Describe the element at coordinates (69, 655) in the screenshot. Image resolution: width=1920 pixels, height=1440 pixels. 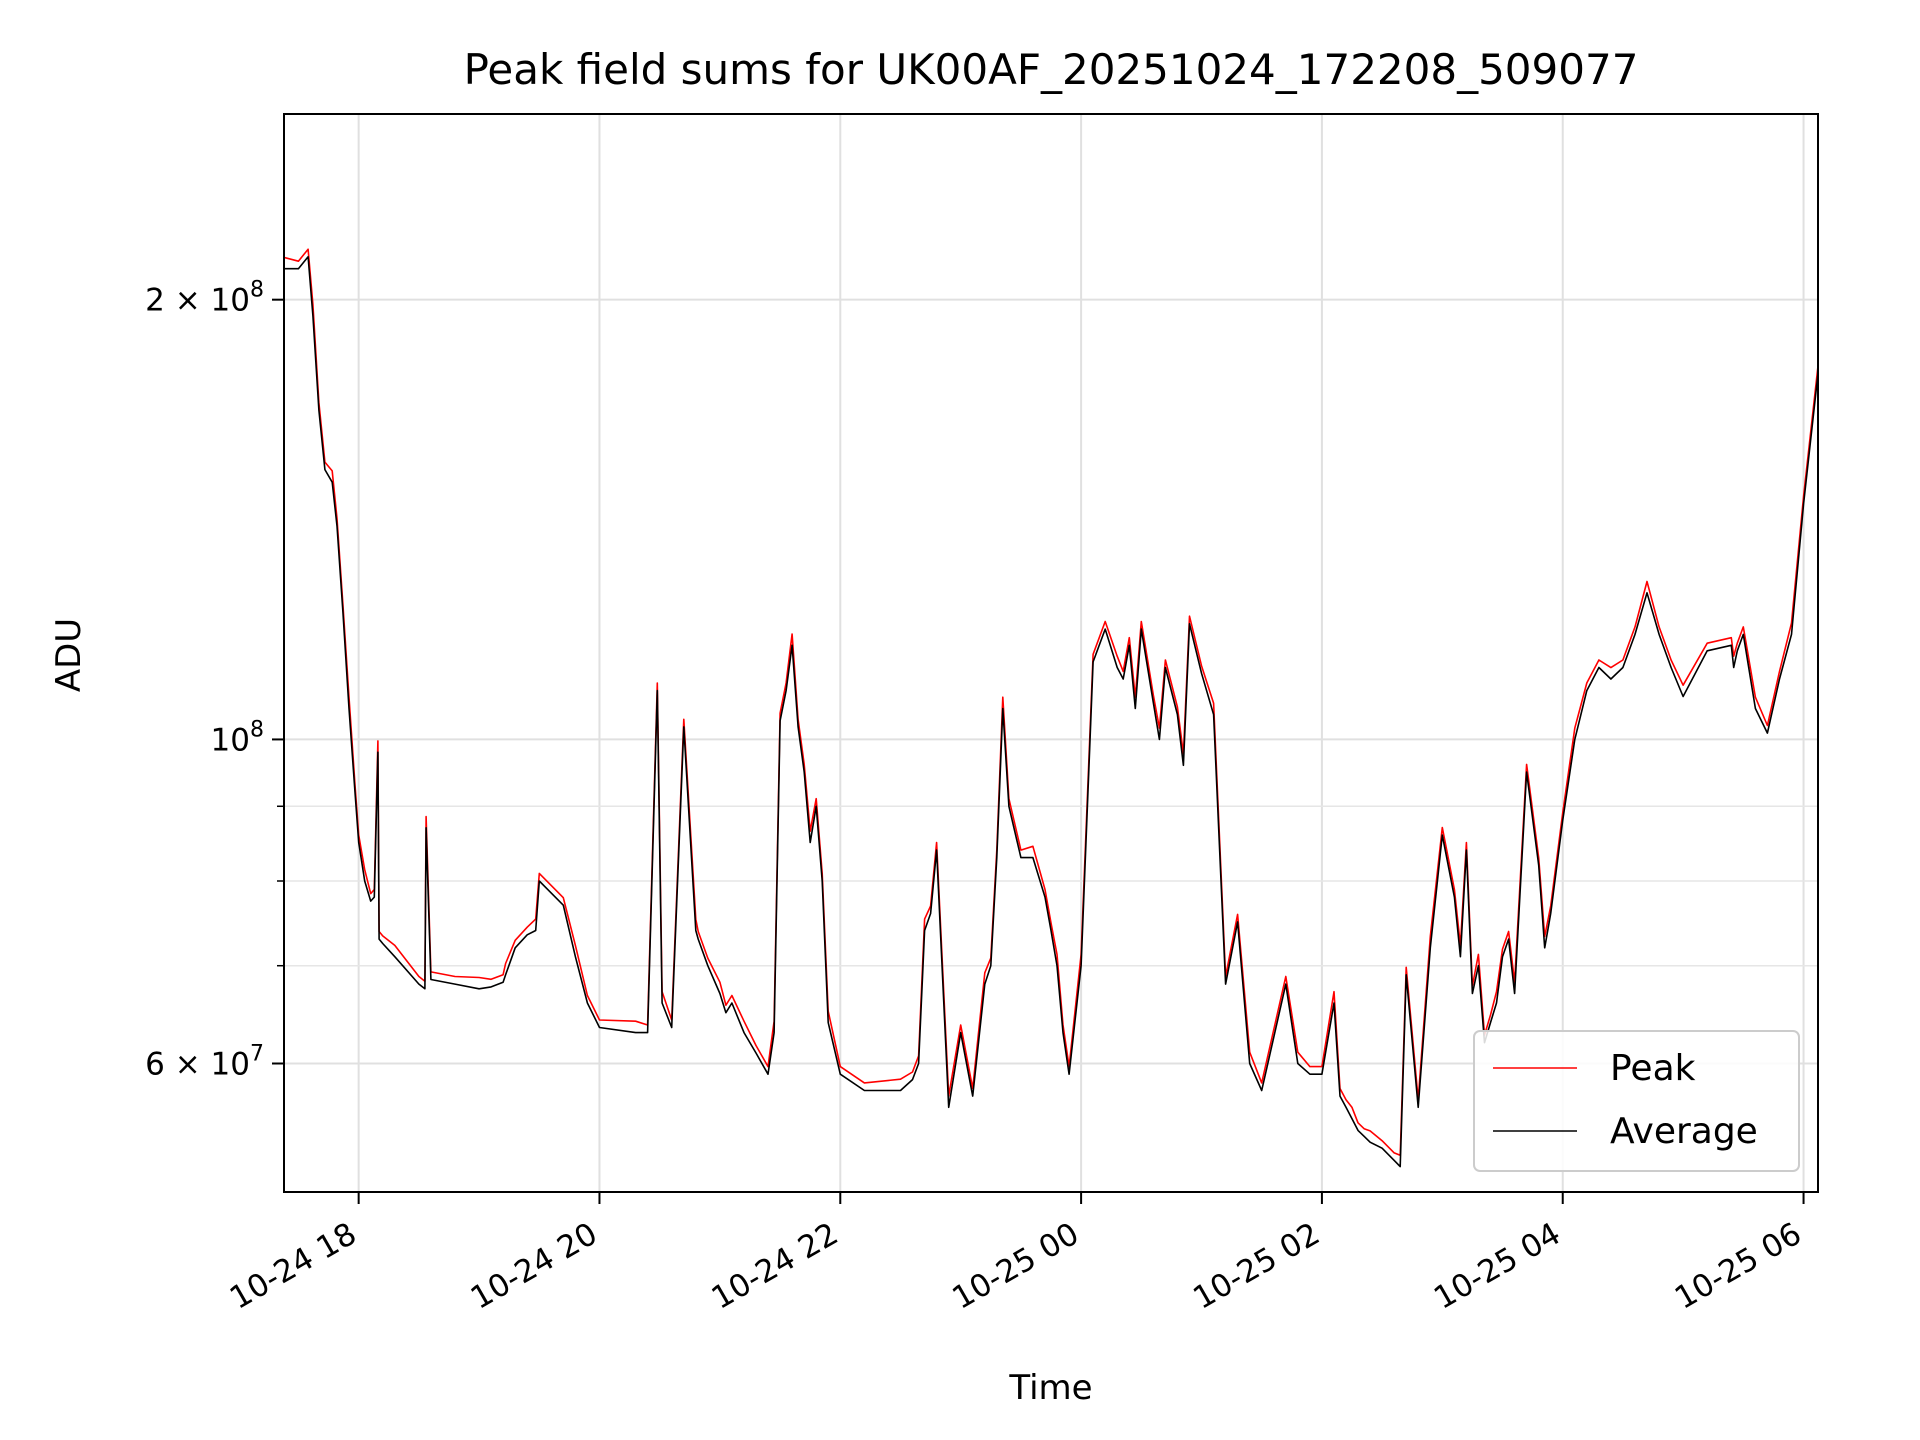
I see `y-axis-label: ADU` at that location.